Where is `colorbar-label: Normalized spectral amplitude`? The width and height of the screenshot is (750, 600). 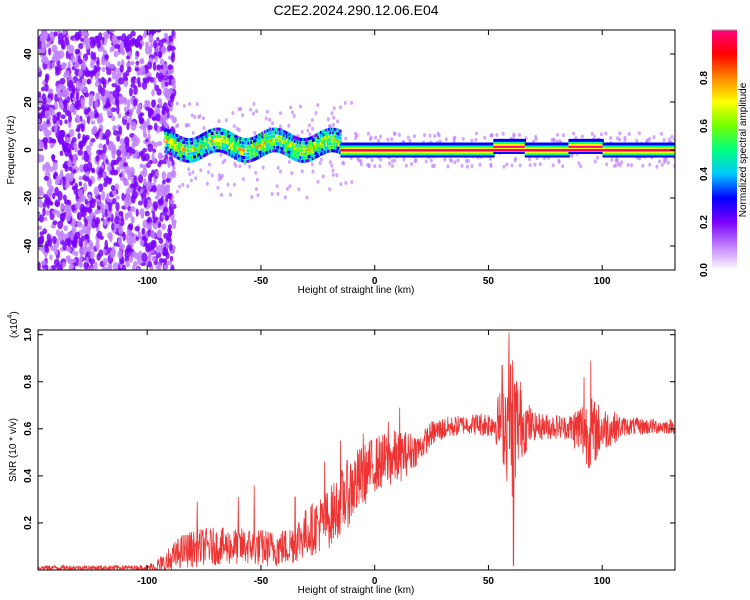 colorbar-label: Normalized spectral amplitude is located at coordinates (743, 149).